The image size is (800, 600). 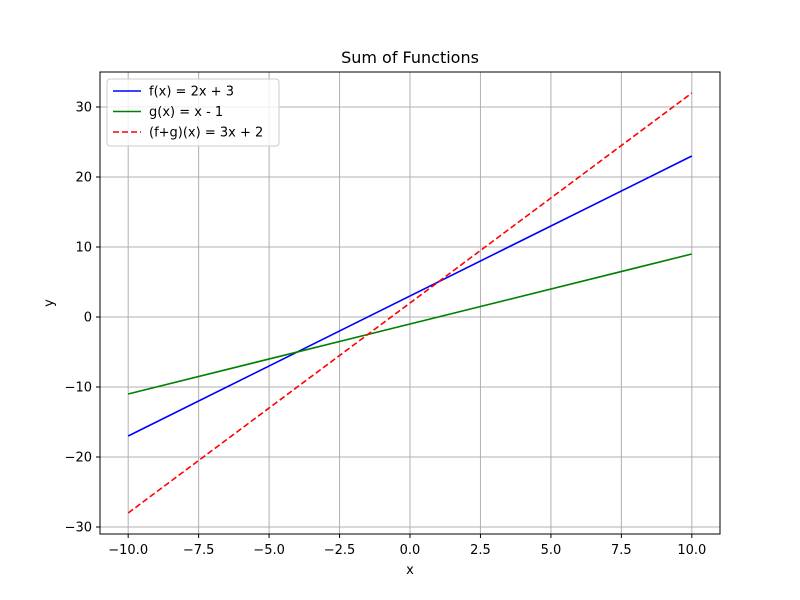 What do you see at coordinates (78, 458) in the screenshot?
I see `y-tick-label: −20` at bounding box center [78, 458].